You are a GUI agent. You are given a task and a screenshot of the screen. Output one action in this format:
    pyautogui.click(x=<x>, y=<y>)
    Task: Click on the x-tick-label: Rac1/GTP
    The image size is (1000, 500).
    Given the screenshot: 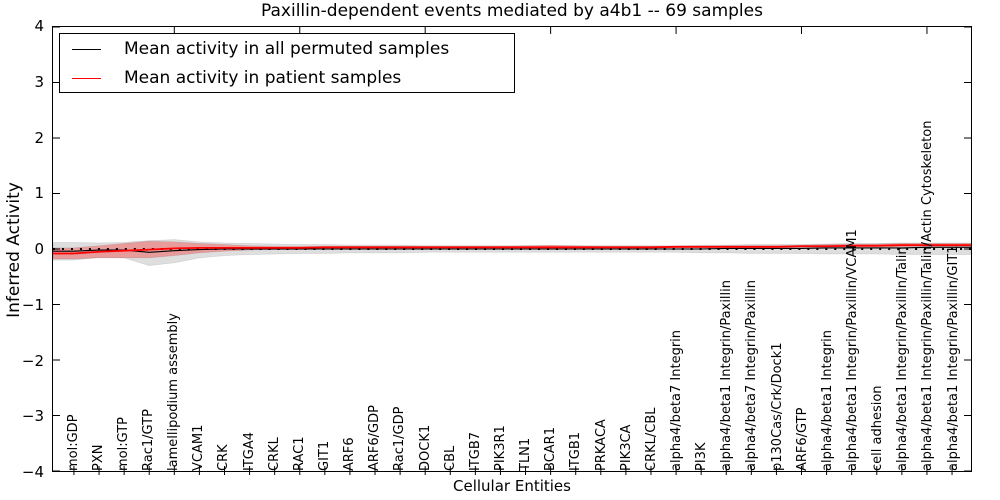 What is the action you would take?
    pyautogui.click(x=148, y=440)
    